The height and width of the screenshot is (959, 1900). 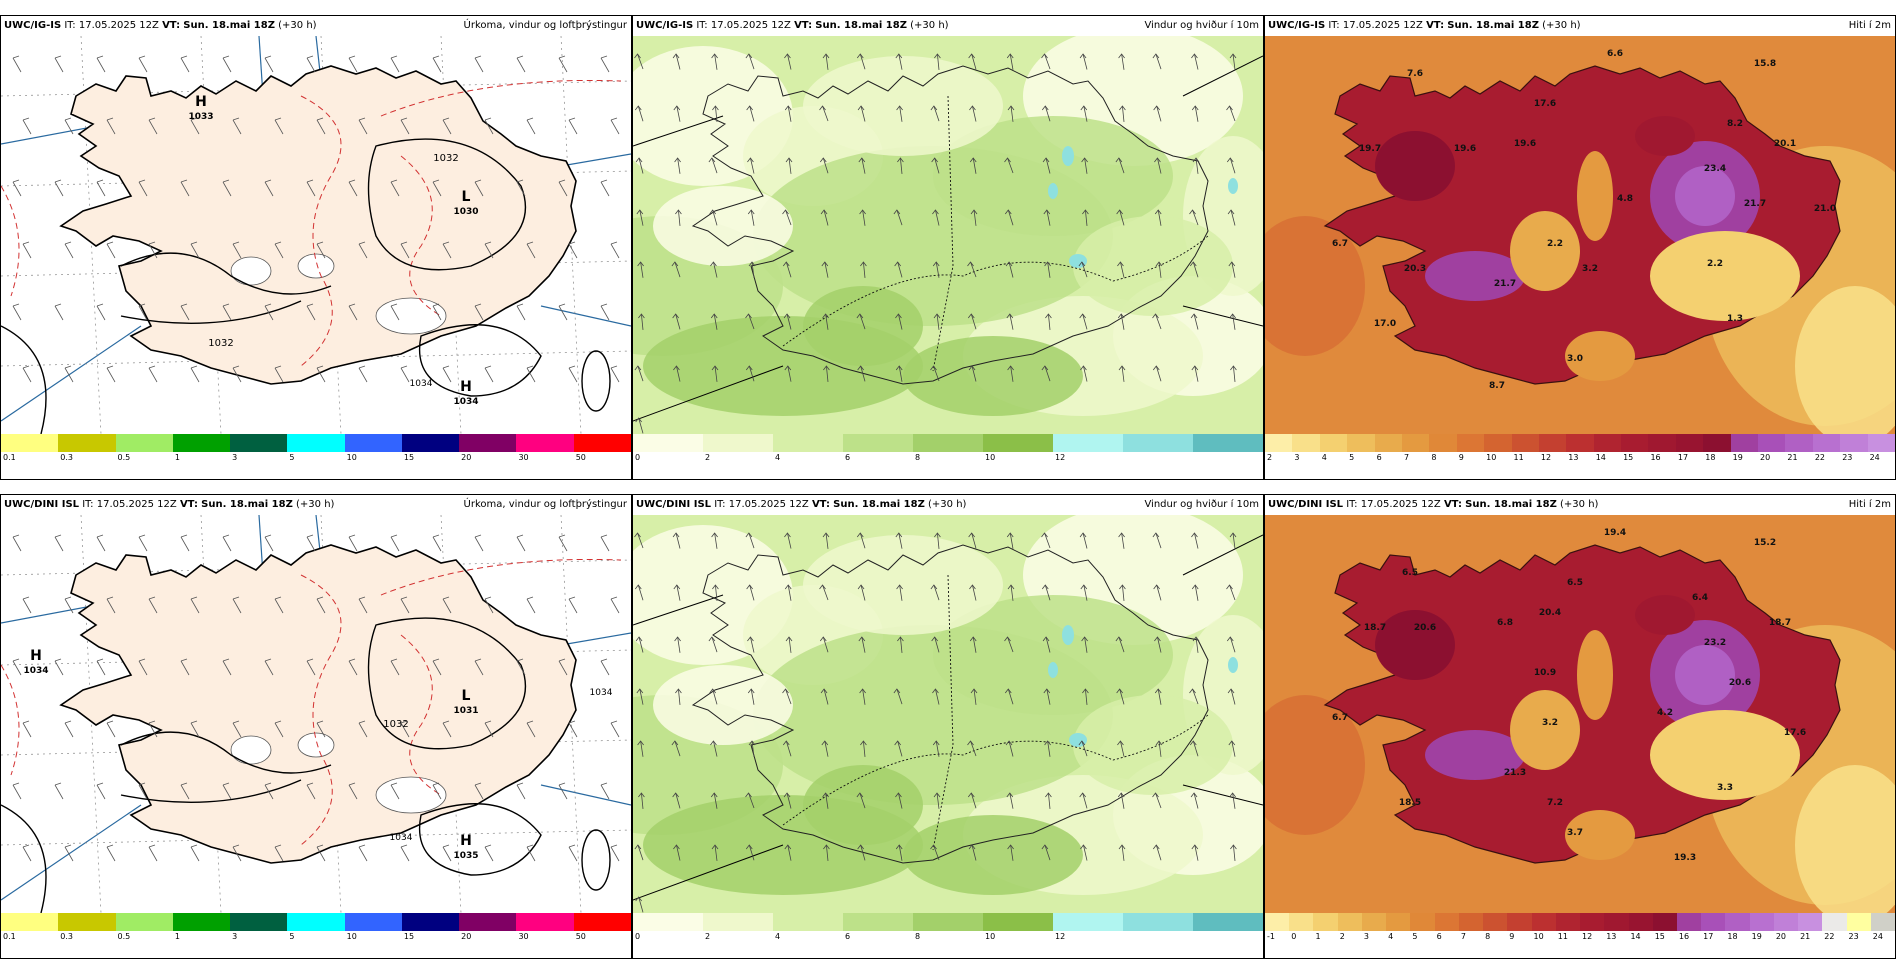 I want to click on temp-contour, so click(x=10, y=720).